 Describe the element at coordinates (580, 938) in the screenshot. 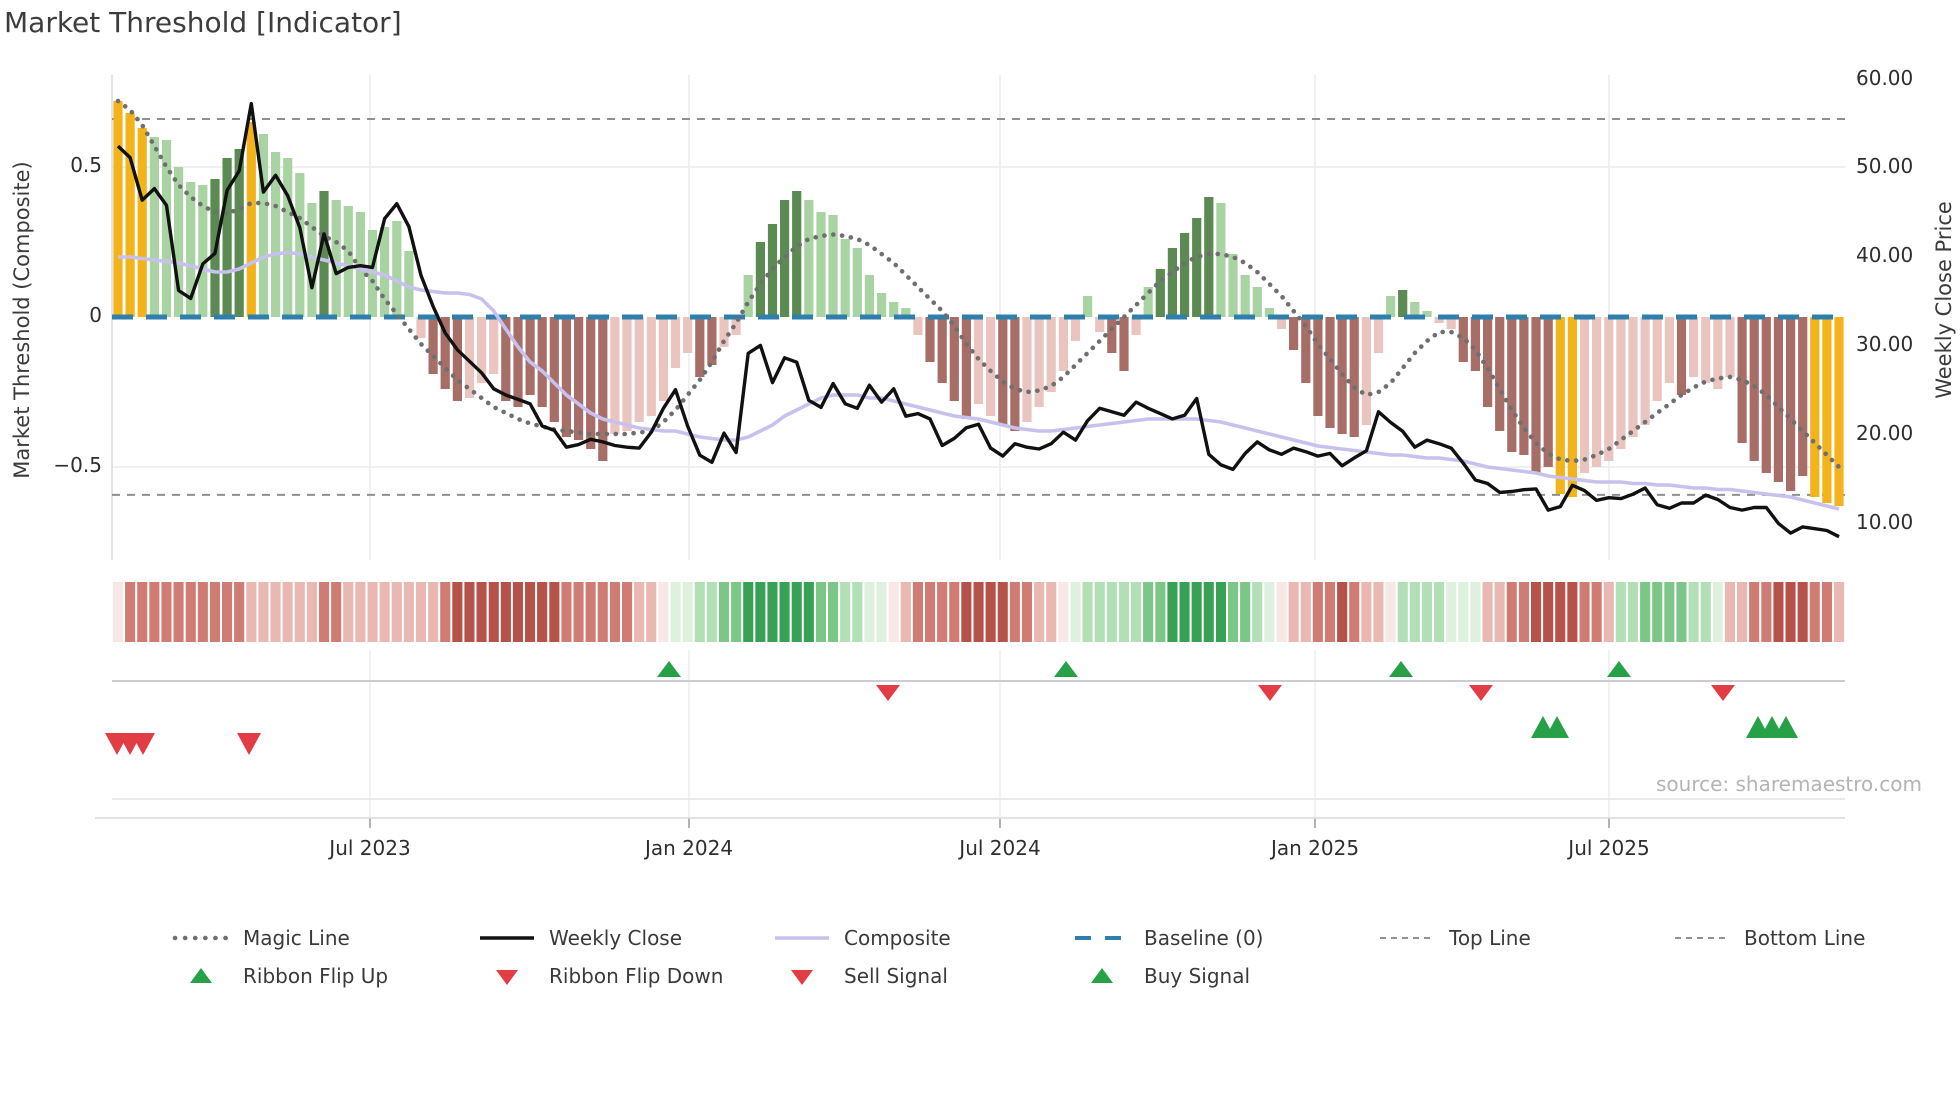

I see `legend-item-weekly-close: Weekly Close` at that location.